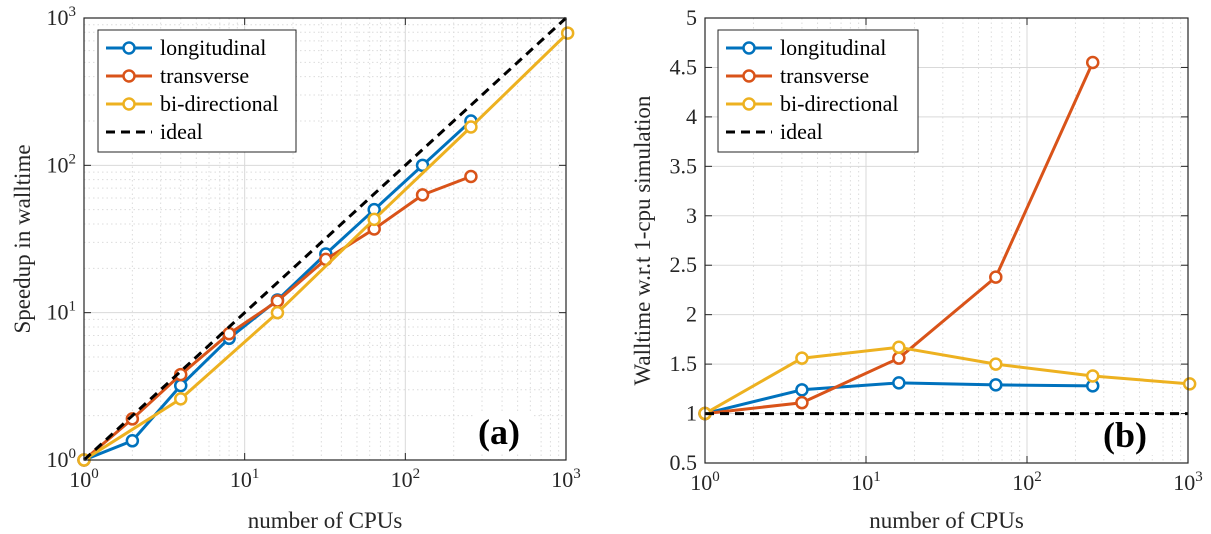 The width and height of the screenshot is (1211, 534). Describe the element at coordinates (691, 314) in the screenshot. I see `y-tick-label: 2` at that location.